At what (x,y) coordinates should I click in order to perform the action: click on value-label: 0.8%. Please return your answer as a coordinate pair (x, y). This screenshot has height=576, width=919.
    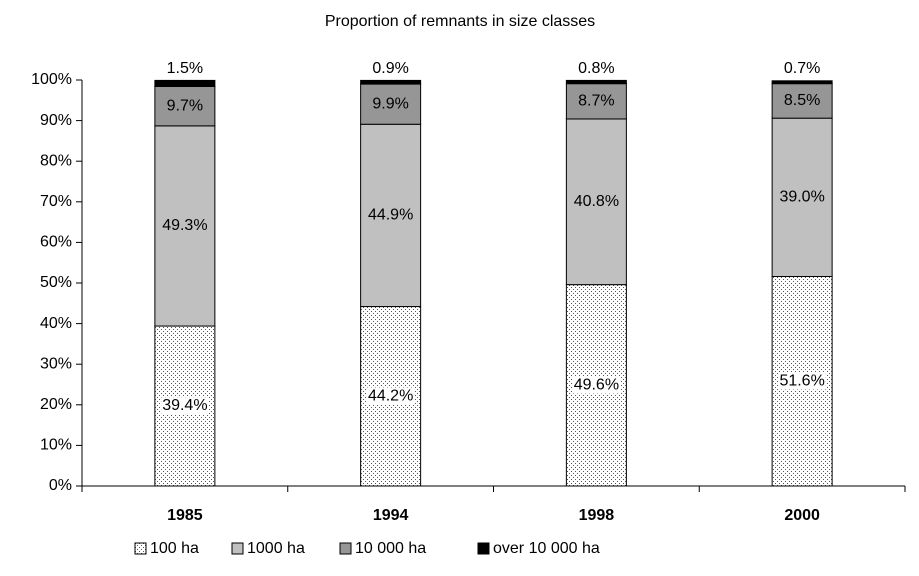
    Looking at the image, I should click on (596, 68).